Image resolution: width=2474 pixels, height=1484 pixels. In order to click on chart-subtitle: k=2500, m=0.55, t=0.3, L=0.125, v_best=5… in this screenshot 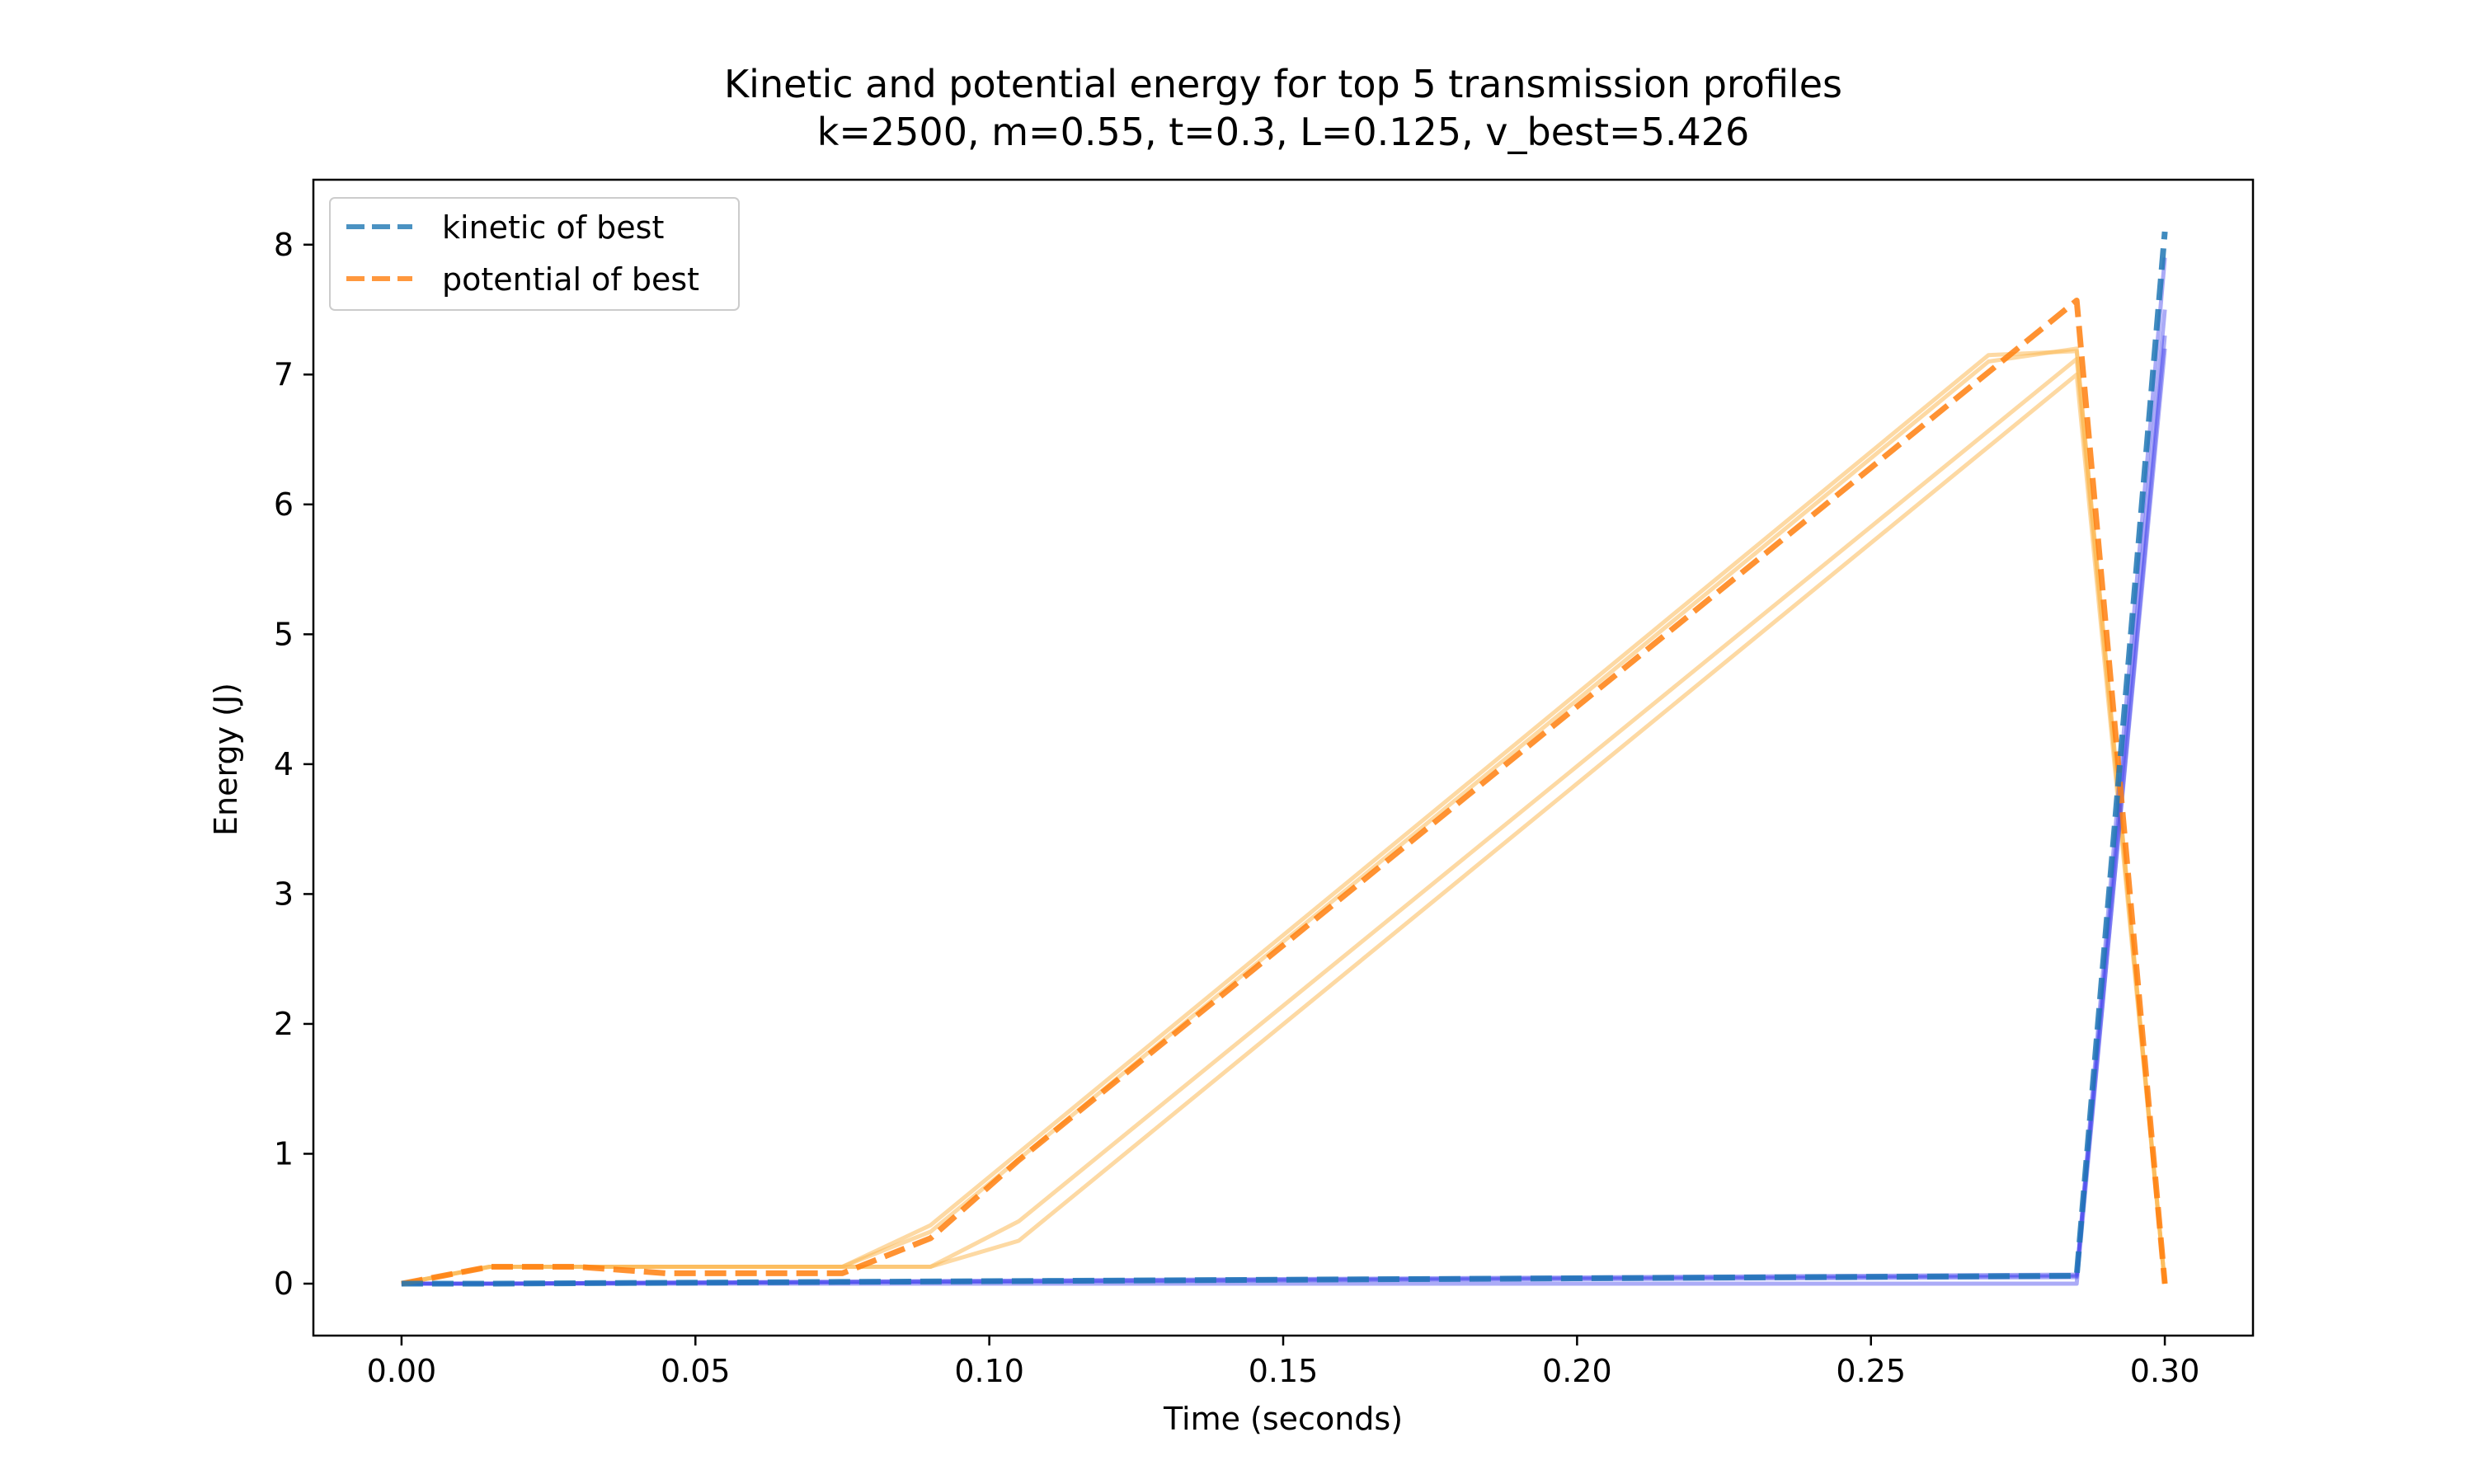, I will do `click(1283, 132)`.